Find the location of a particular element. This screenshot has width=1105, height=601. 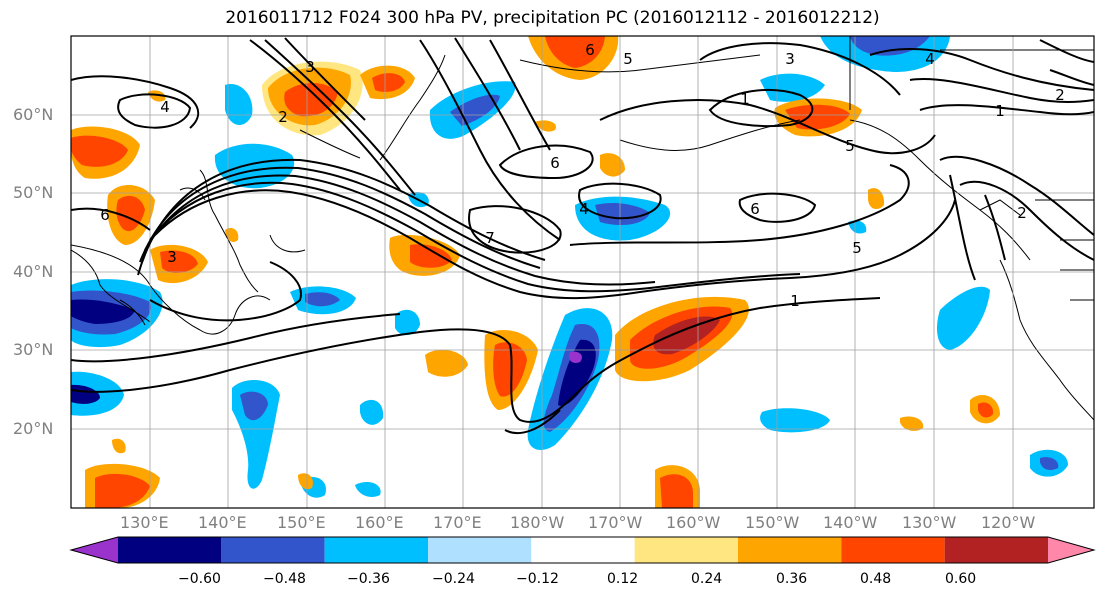

colorbar-tick: 0.60 is located at coordinates (961, 579).